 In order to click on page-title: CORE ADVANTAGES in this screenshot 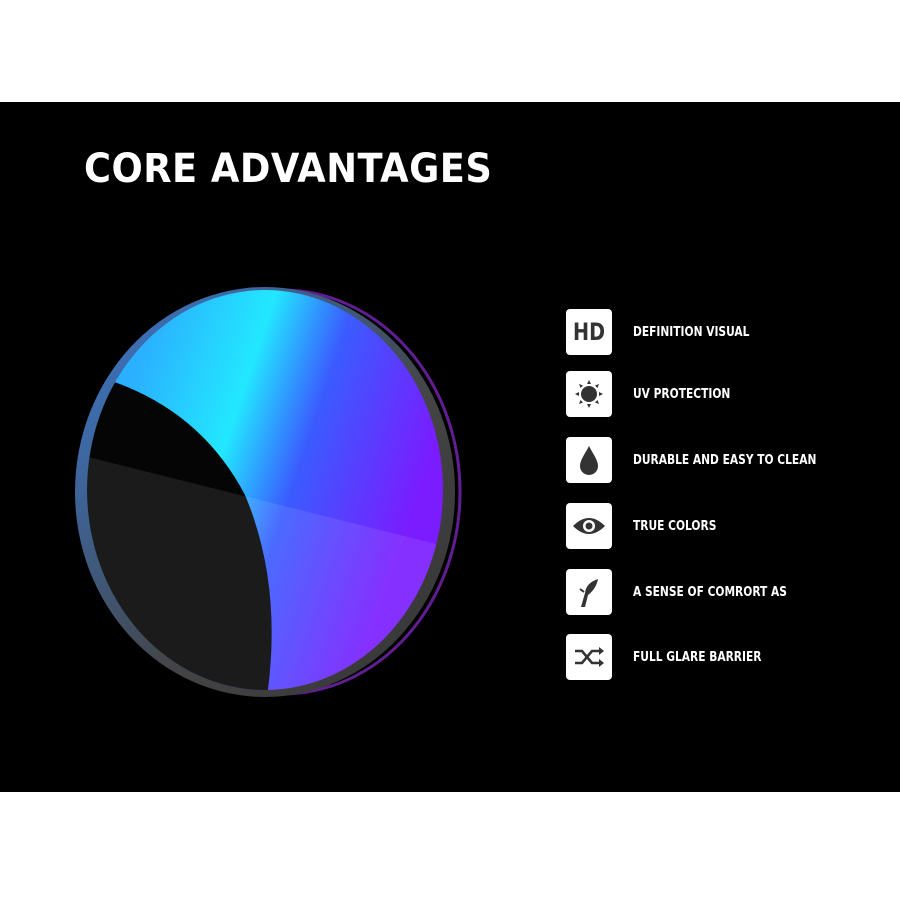, I will do `click(288, 169)`.